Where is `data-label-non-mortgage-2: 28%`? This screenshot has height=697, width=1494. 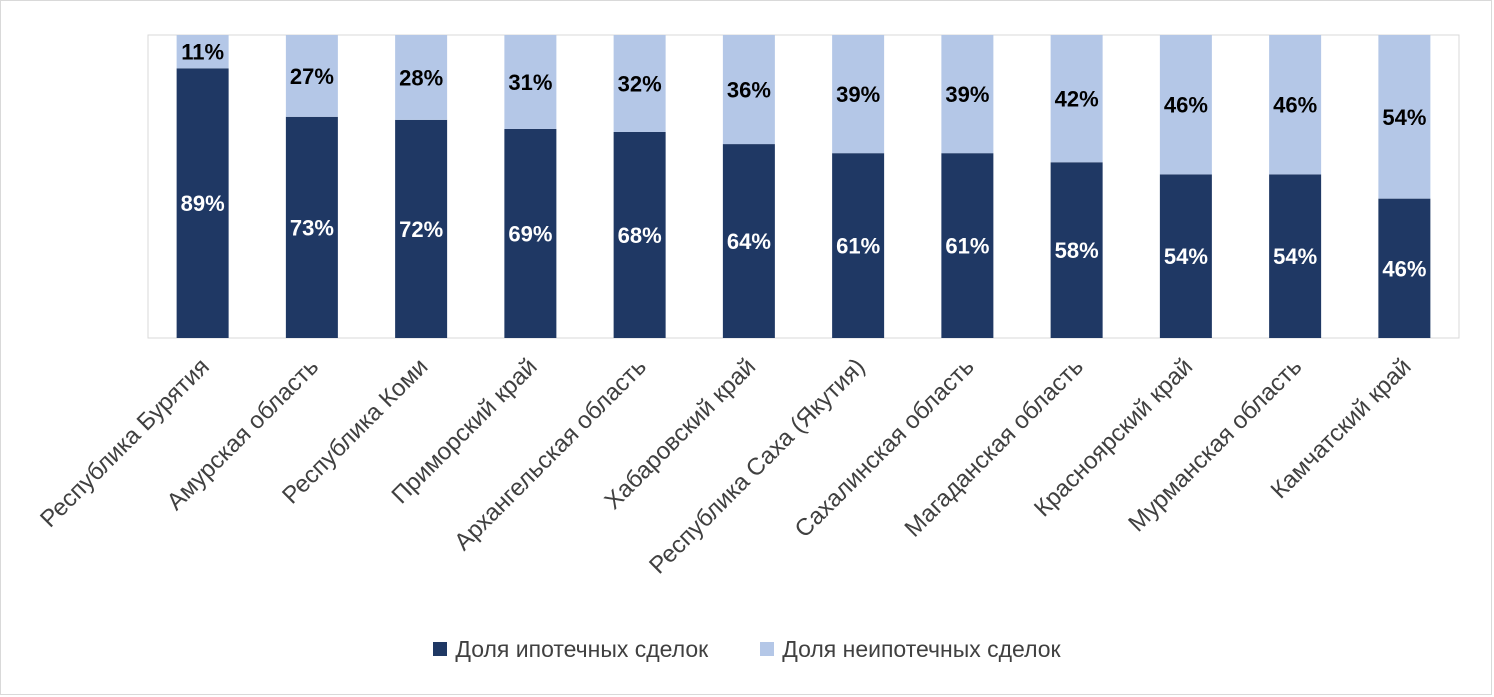 data-label-non-mortgage-2: 28% is located at coordinates (421, 77).